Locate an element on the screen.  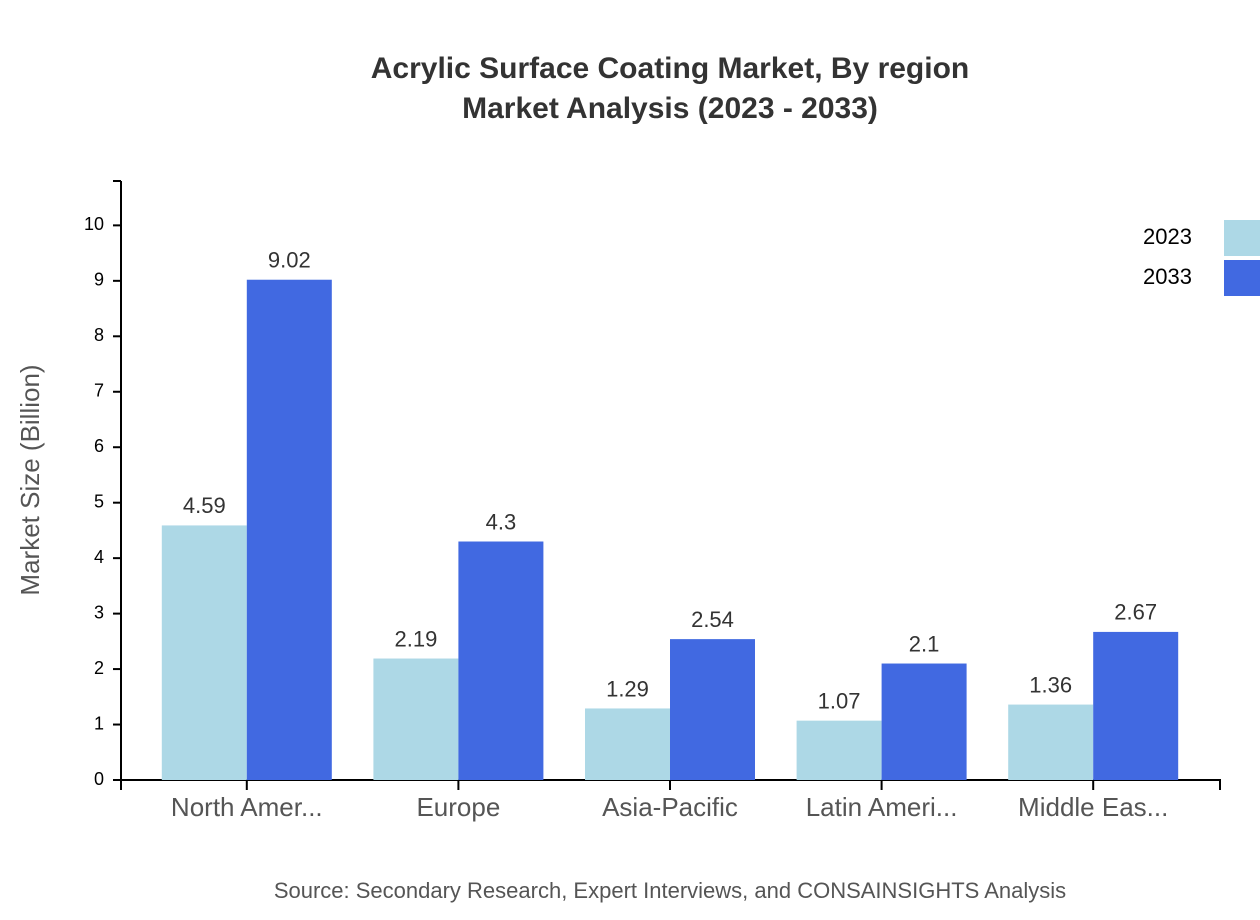
y-tick-label: 10 is located at coordinates (94, 224).